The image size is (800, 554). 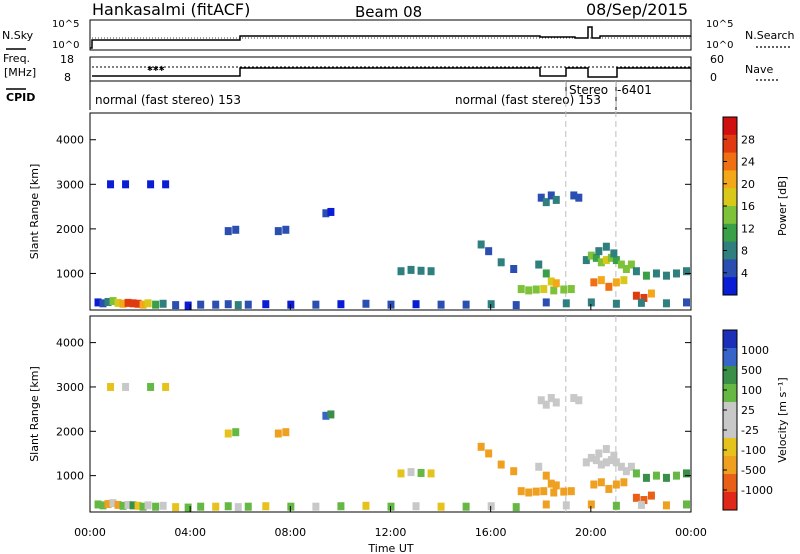 What do you see at coordinates (391, 72) in the screenshot?
I see `freq-trace` at bounding box center [391, 72].